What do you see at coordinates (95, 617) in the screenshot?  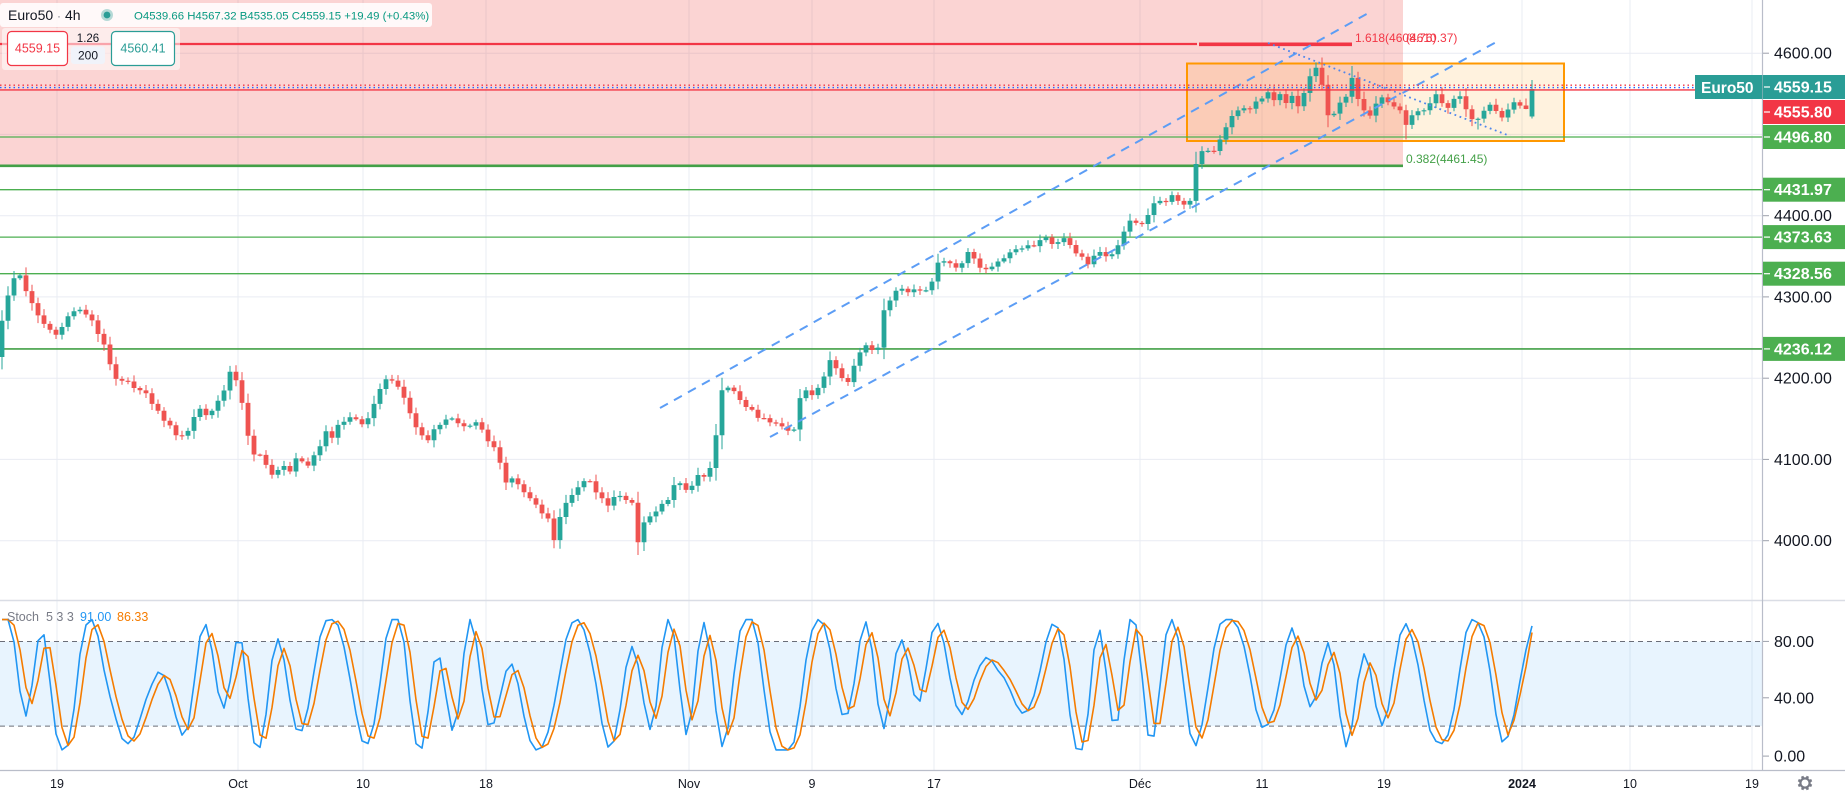 I see `svg-text: 91.00` at bounding box center [95, 617].